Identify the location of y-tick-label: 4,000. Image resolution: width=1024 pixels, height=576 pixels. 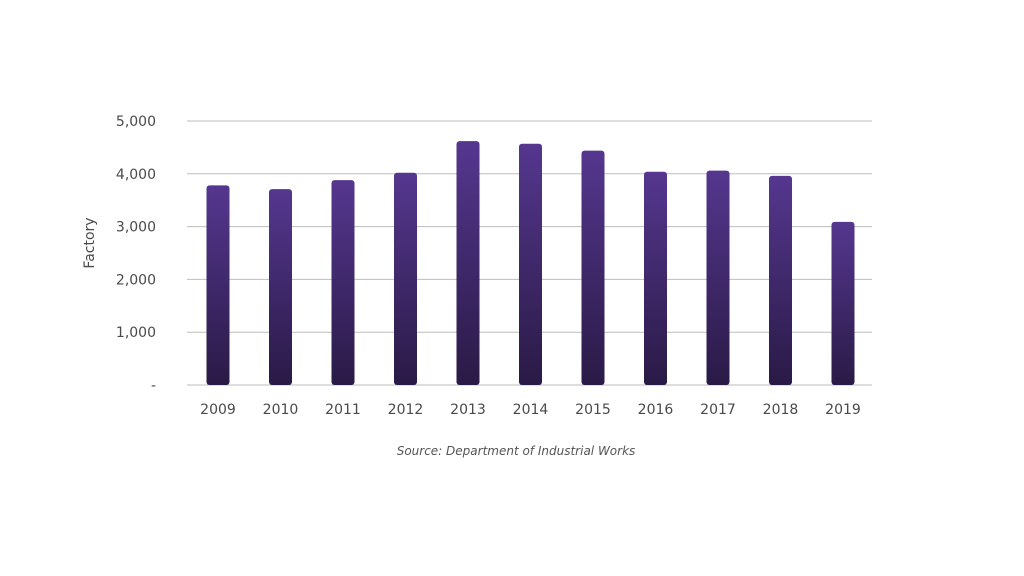
(136, 175).